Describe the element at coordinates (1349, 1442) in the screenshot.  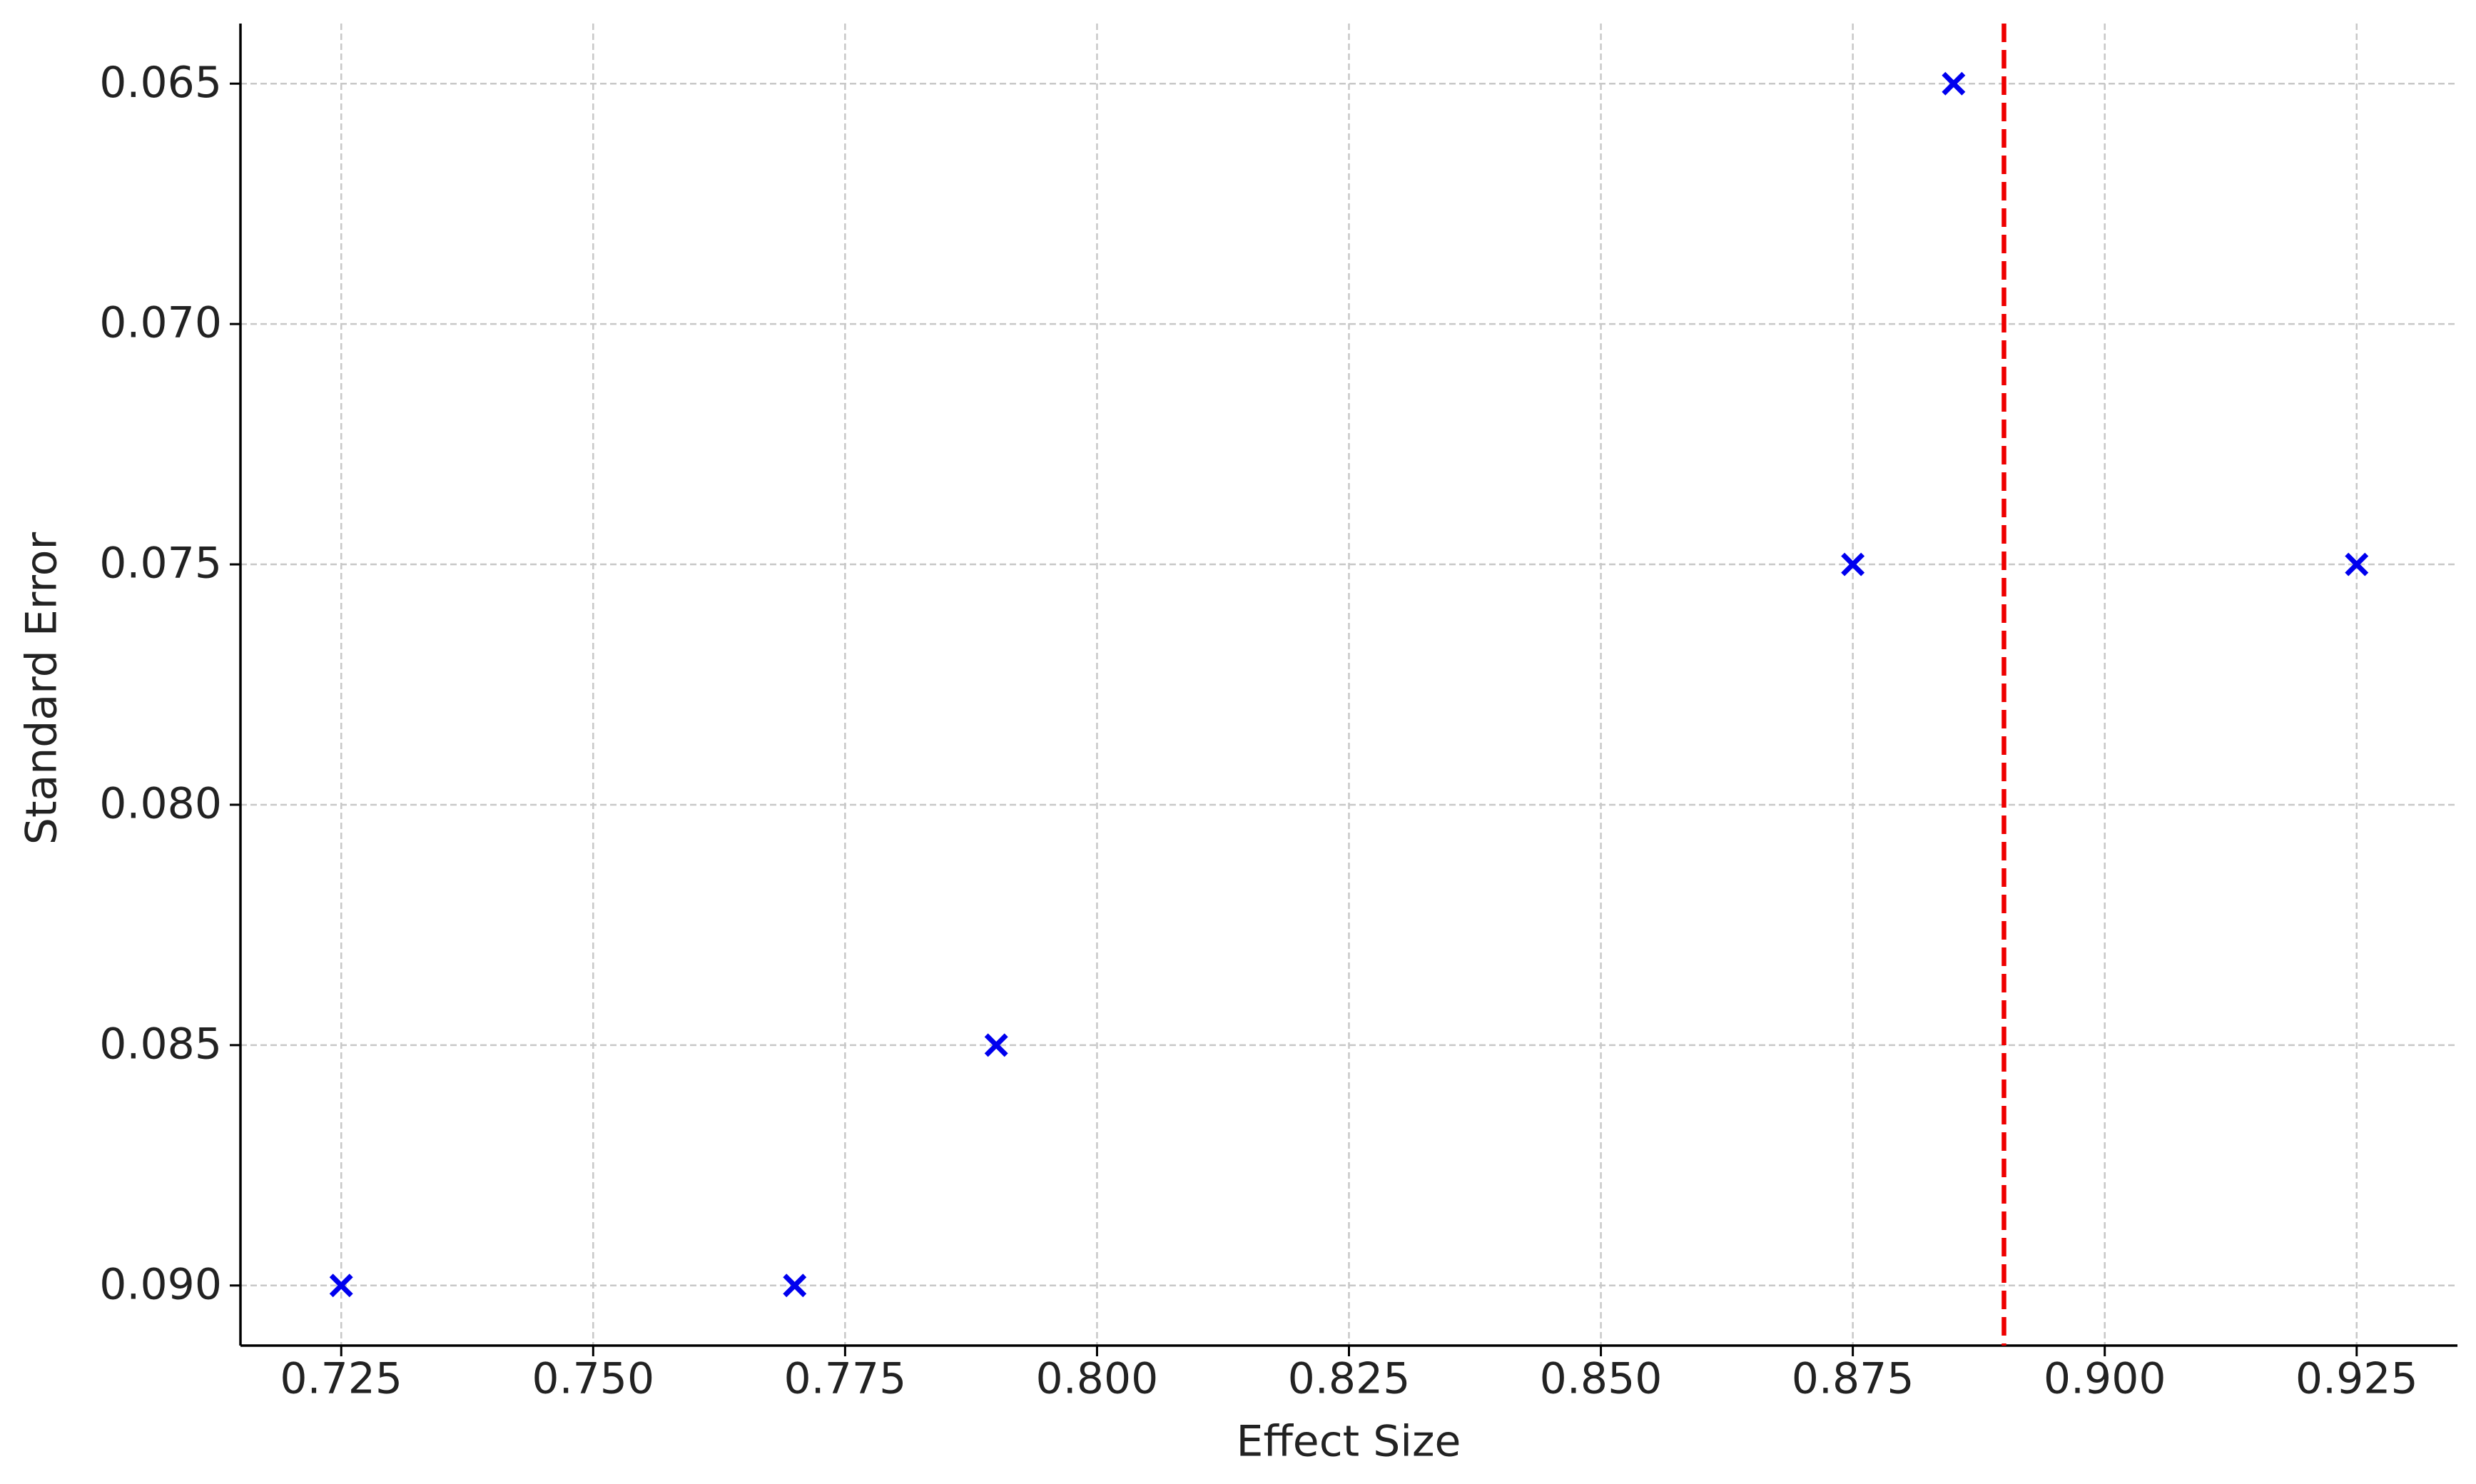
I see `x-axis-label: Effect Size` at that location.